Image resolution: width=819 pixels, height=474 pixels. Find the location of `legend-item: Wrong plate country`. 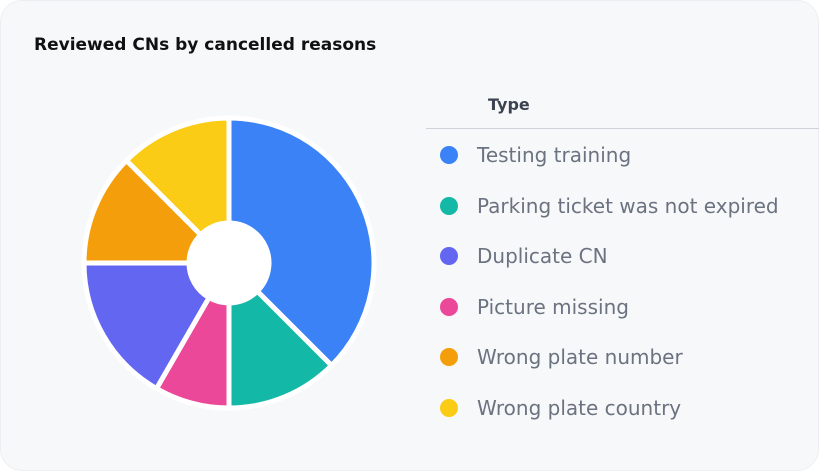

legend-item: Wrong plate country is located at coordinates (560, 408).